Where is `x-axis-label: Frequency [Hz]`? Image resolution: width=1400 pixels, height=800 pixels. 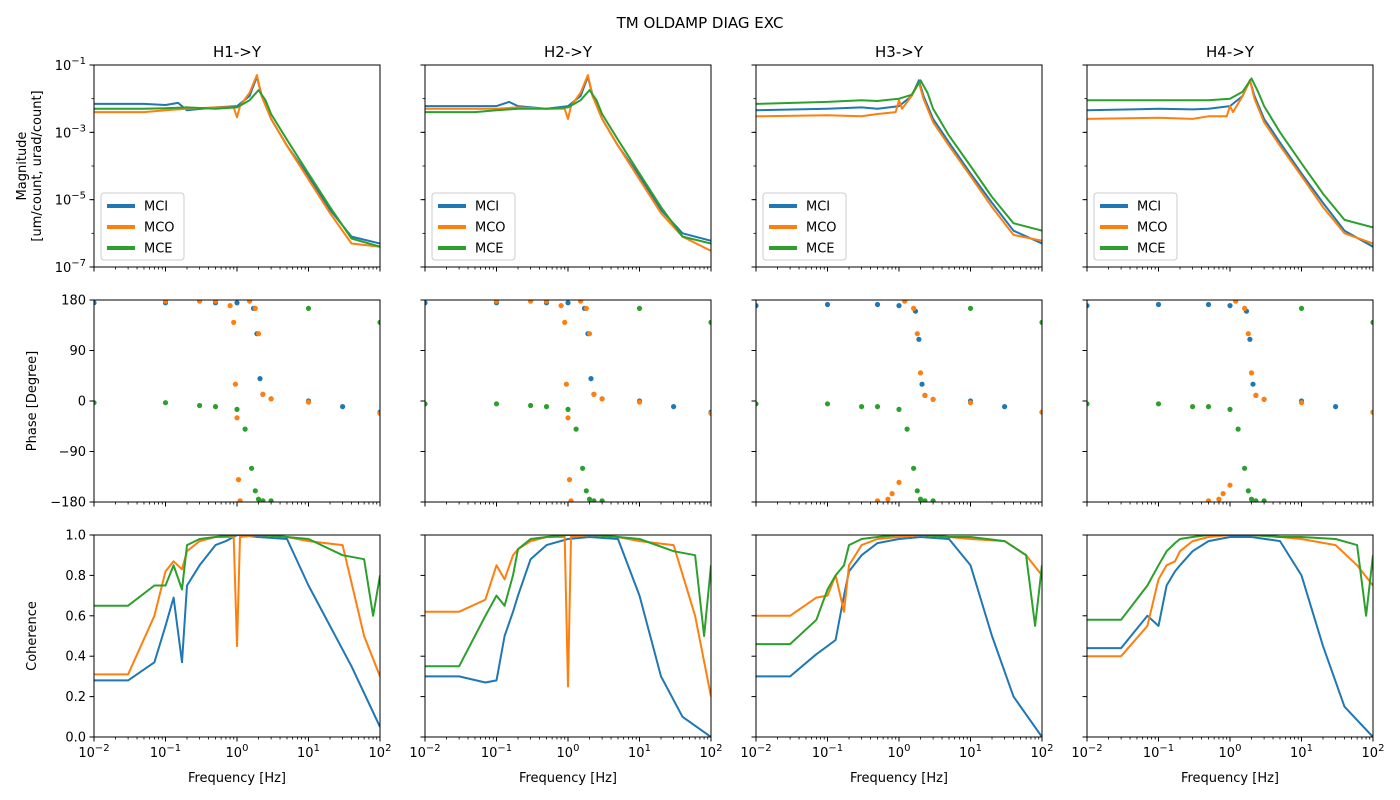
x-axis-label: Frequency [Hz] is located at coordinates (568, 778).